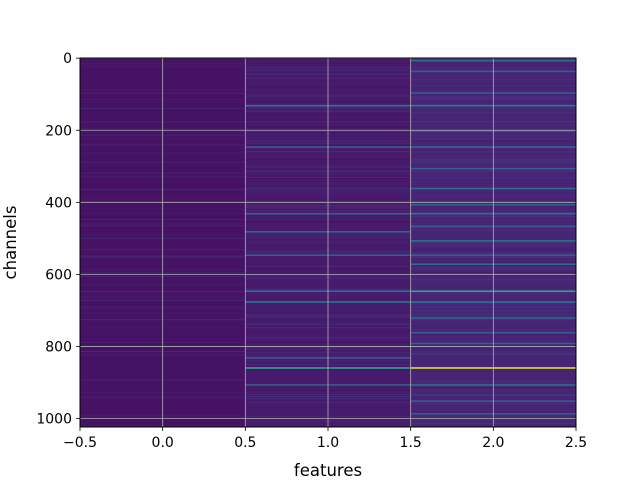 Image resolution: width=640 pixels, height=480 pixels. Describe the element at coordinates (58, 203) in the screenshot. I see `y-tick-label: 400` at that location.